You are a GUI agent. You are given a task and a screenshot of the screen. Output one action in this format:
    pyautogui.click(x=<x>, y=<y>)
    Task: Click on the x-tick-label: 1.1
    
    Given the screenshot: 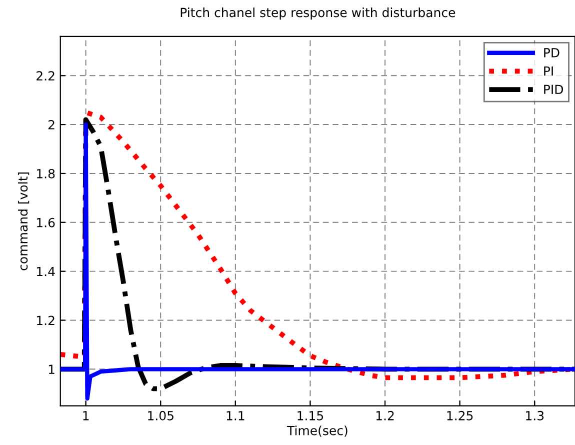 What is the action you would take?
    pyautogui.click(x=235, y=415)
    